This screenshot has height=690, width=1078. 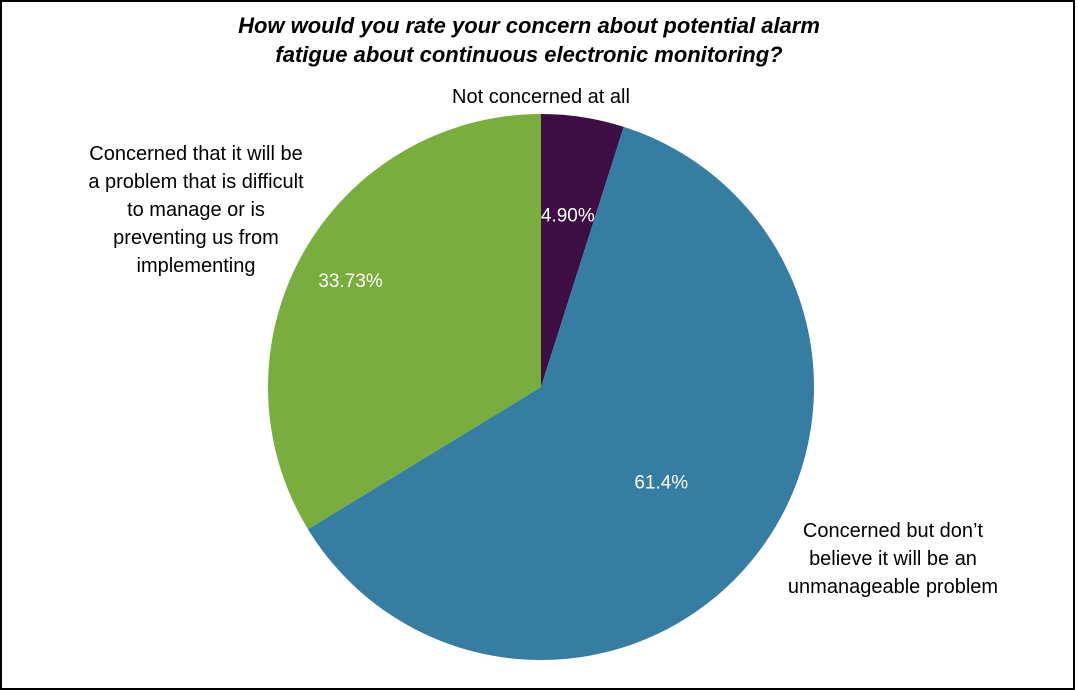 What do you see at coordinates (503, 349) in the screenshot?
I see `pie-percent-labels: 4.90% 61.4% 33.73%` at bounding box center [503, 349].